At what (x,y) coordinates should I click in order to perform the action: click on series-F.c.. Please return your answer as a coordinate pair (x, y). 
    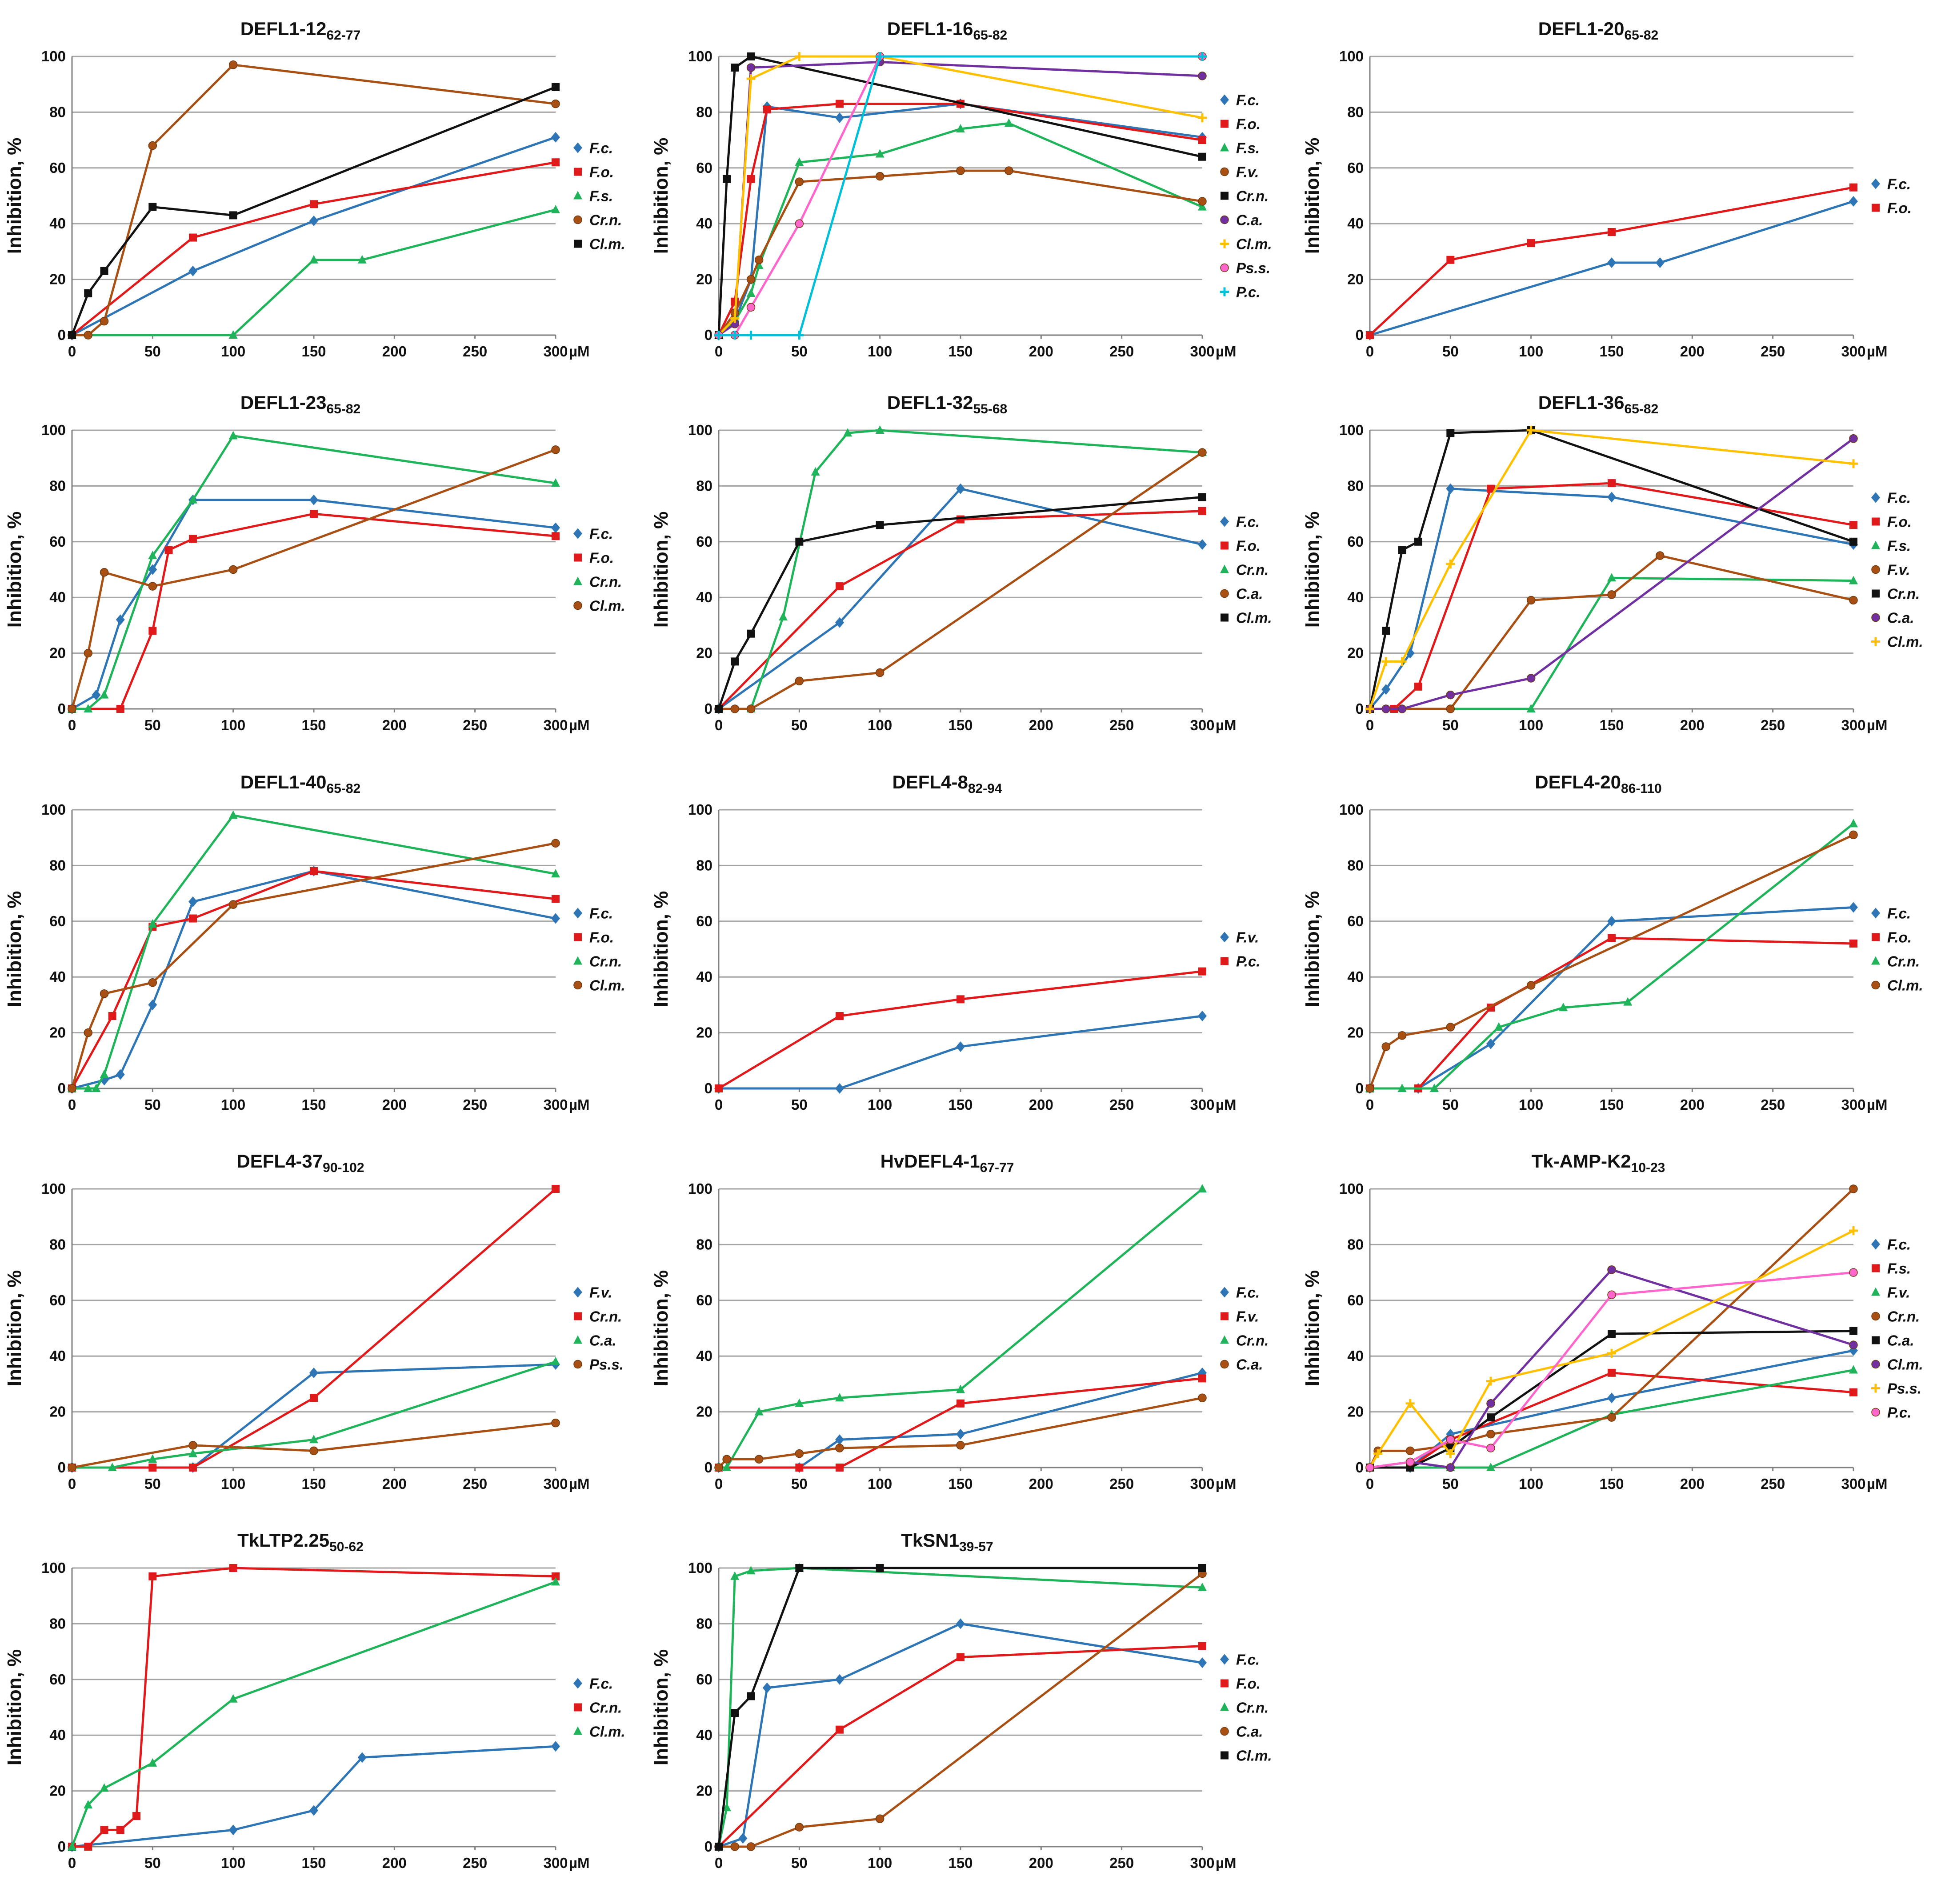
    Looking at the image, I should click on (314, 604).